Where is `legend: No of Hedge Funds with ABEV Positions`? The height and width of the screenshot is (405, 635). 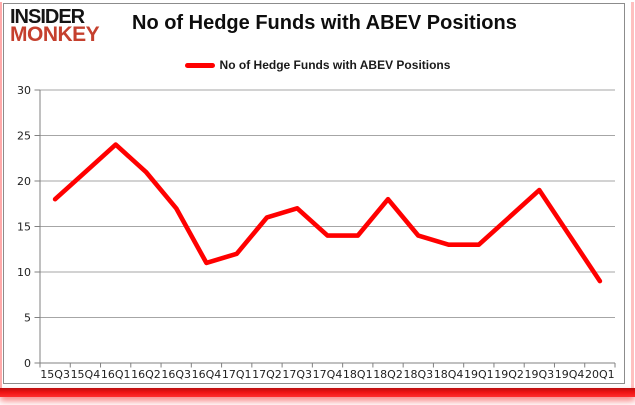 legend: No of Hedge Funds with ABEV Positions is located at coordinates (317, 65).